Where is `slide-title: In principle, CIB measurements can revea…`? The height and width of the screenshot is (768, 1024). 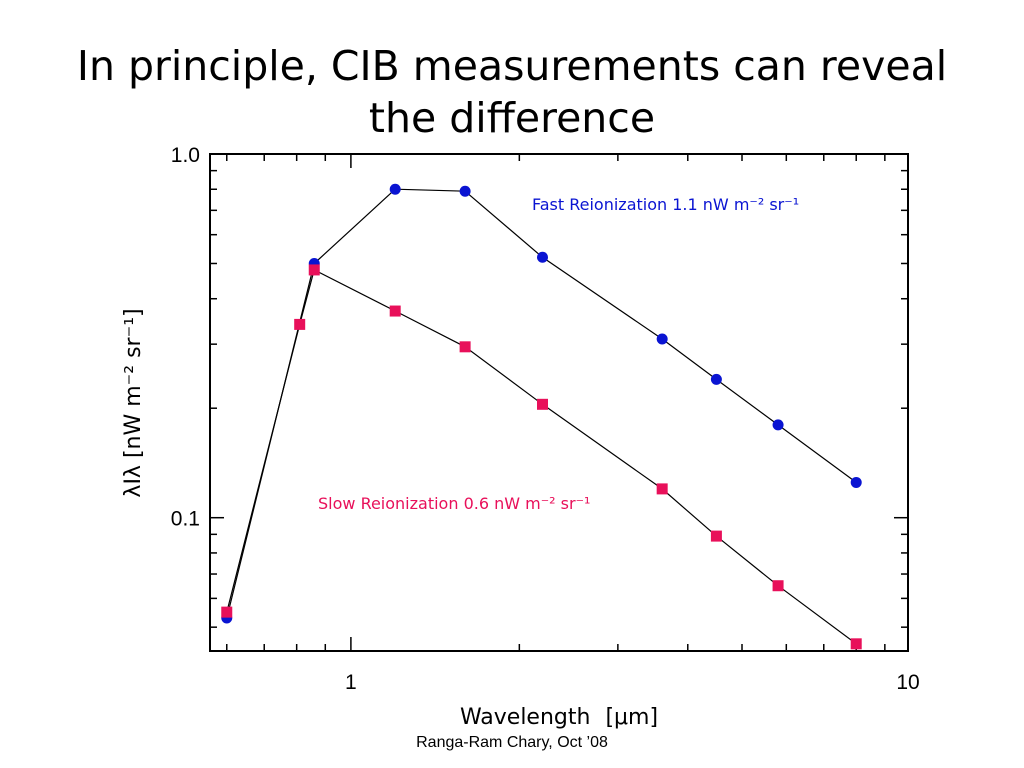 slide-title: In principle, CIB measurements can revea… is located at coordinates (512, 92).